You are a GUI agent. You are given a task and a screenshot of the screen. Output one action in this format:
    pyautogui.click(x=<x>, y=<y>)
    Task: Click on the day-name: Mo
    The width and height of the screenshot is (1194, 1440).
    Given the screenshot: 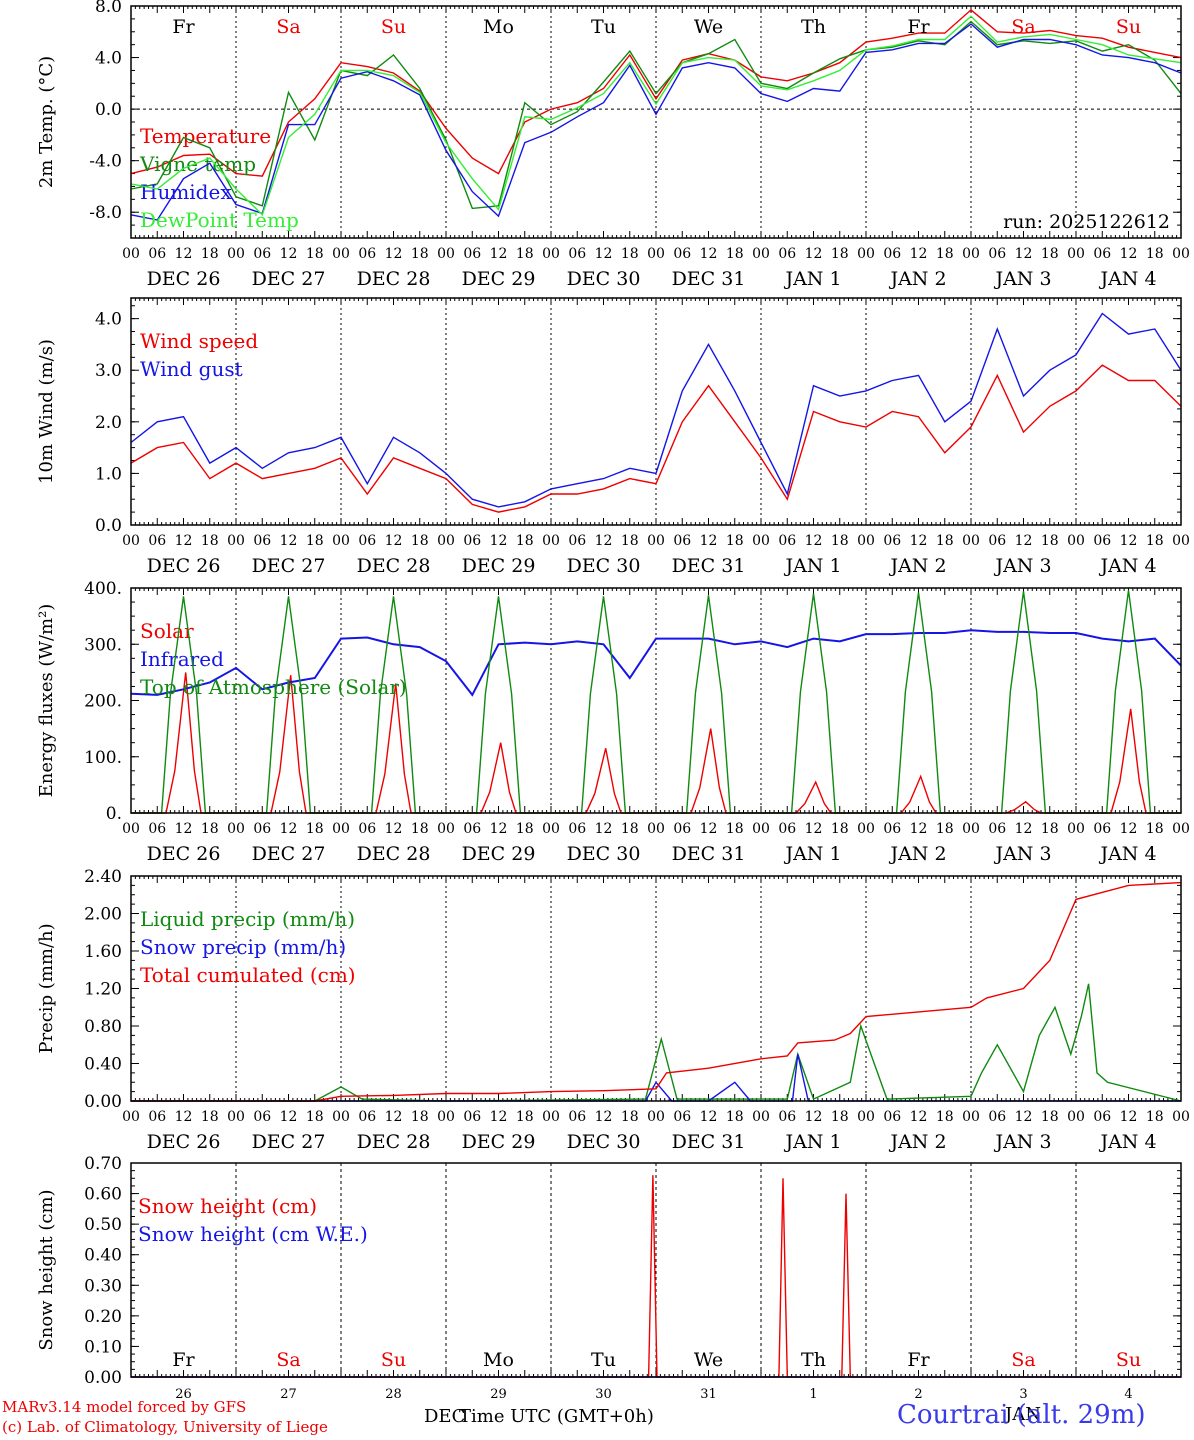 What is the action you would take?
    pyautogui.click(x=498, y=27)
    